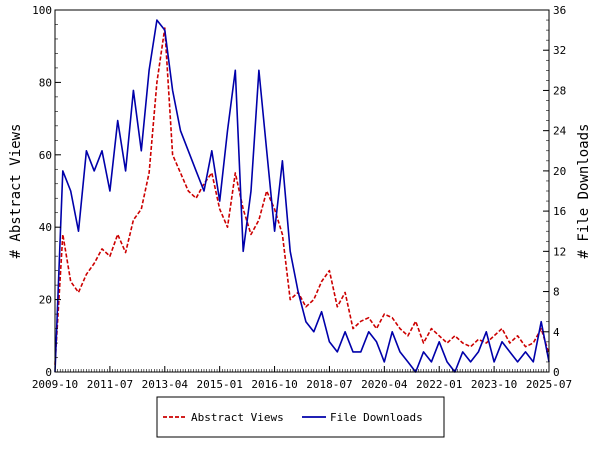 The width and height of the screenshot is (600, 450). Describe the element at coordinates (494, 384) in the screenshot. I see `x-tick-label: 2023-10` at that location.